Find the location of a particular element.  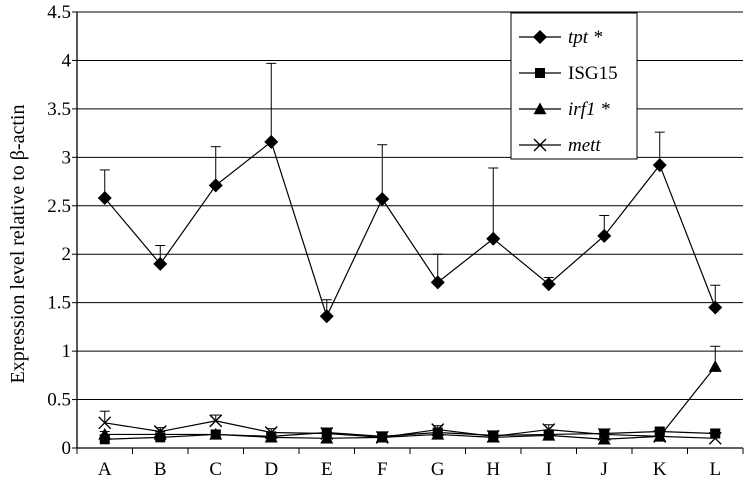

x-tick-label: I is located at coordinates (549, 469).